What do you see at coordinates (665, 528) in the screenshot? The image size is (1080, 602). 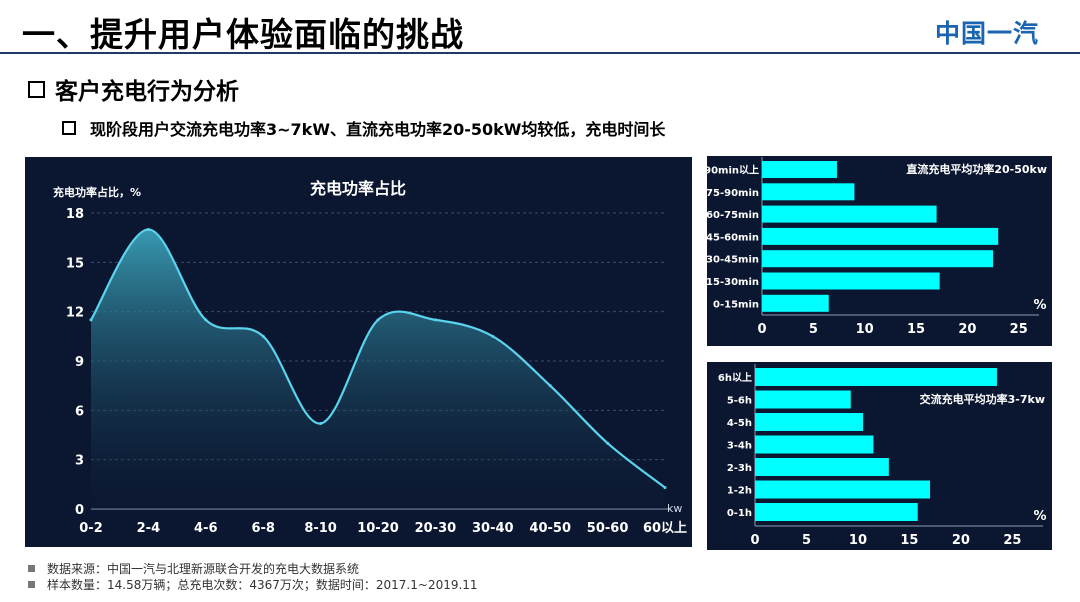 I see `x-tick-label: 60以上` at bounding box center [665, 528].